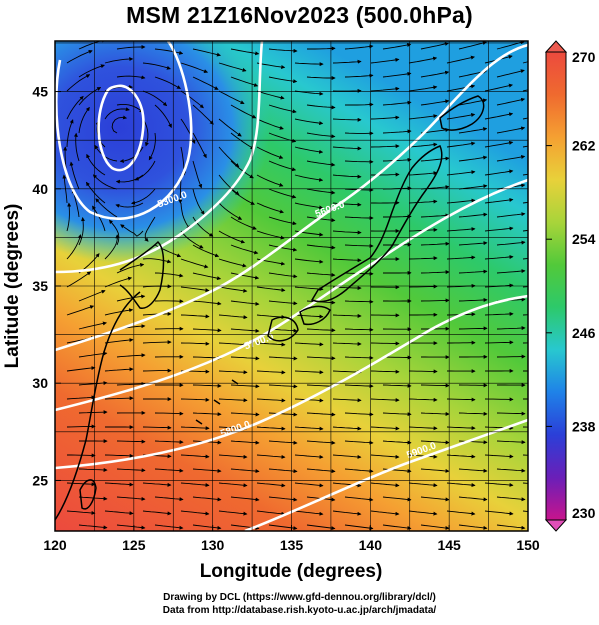 The image size is (599, 625). I want to click on y-axis-title: Latitude (degrees), so click(12, 286).